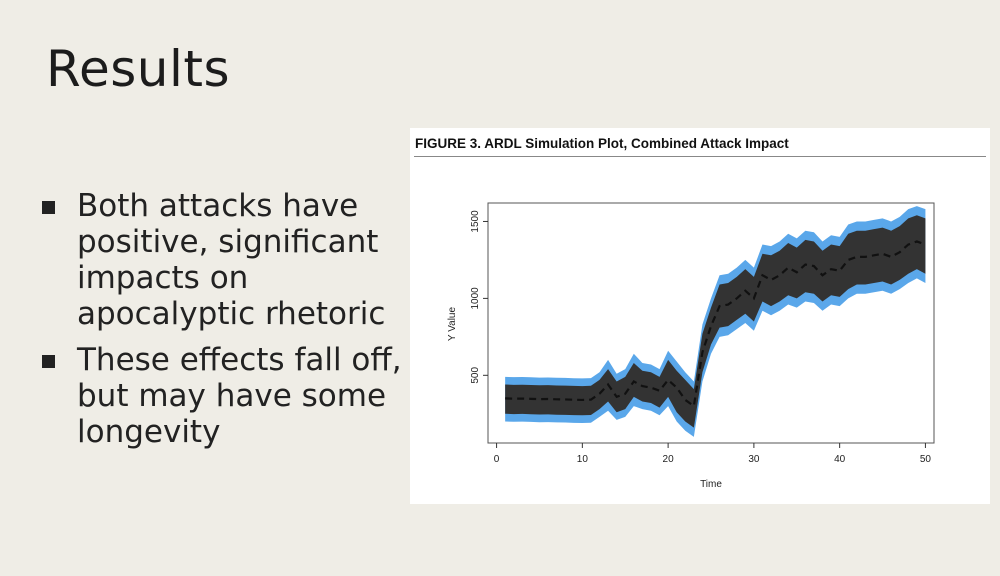 The image size is (1000, 576). I want to click on y-tick-label: 500, so click(475, 375).